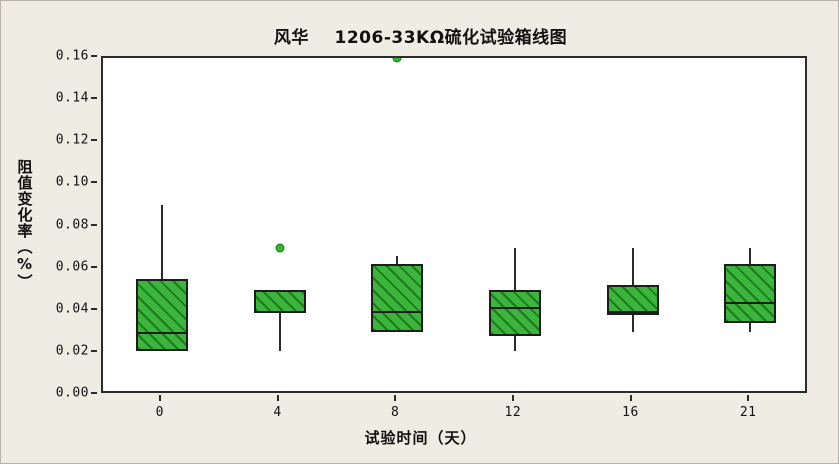 The image size is (839, 464). What do you see at coordinates (420, 438) in the screenshot?
I see `x-axis-title: 试验时间（天）` at bounding box center [420, 438].